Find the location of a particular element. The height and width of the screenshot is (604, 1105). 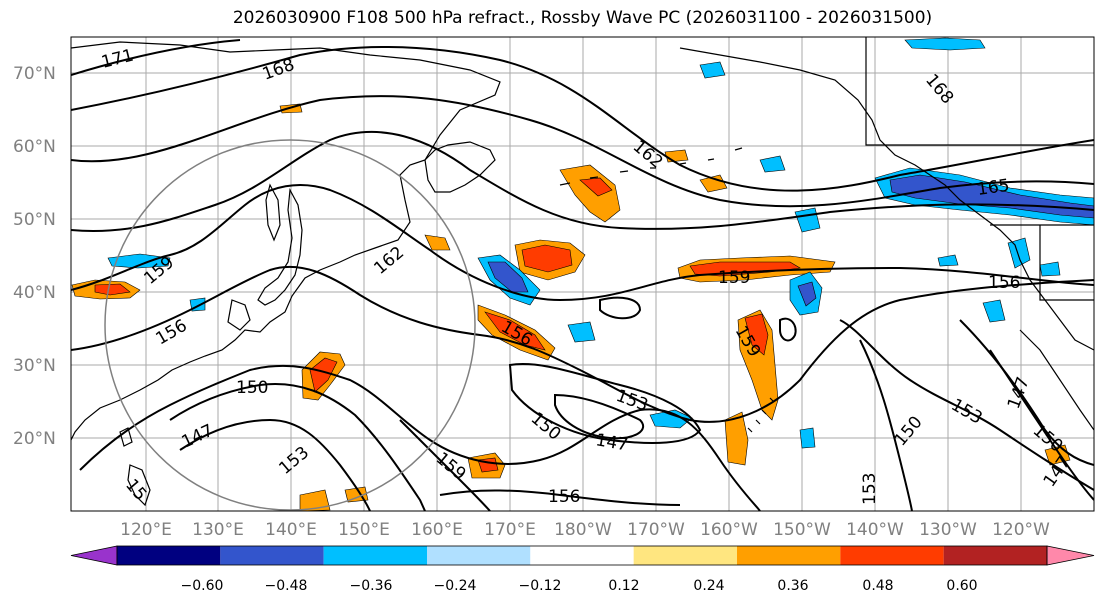

lon-label: 160°W is located at coordinates (729, 530).